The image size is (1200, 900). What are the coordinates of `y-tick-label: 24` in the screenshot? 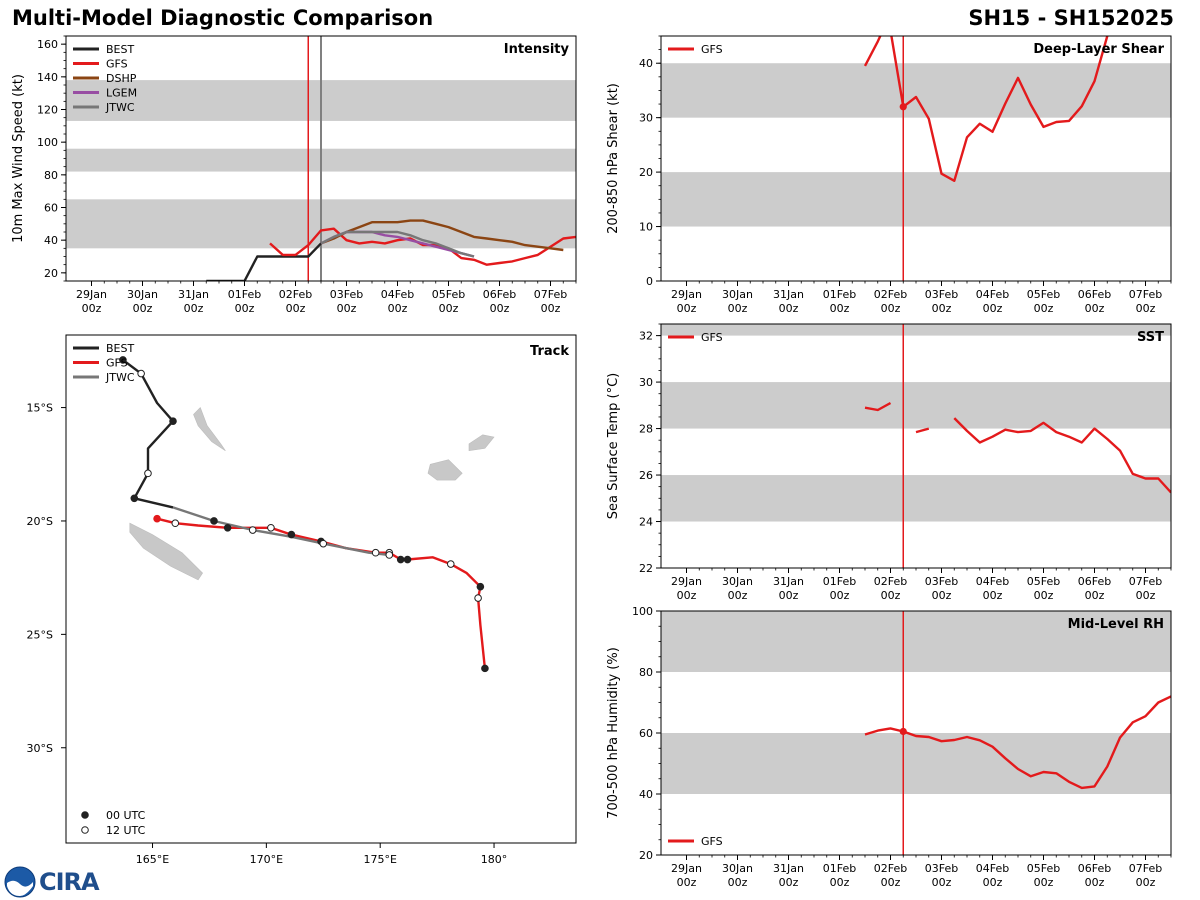 It's located at (646, 522).